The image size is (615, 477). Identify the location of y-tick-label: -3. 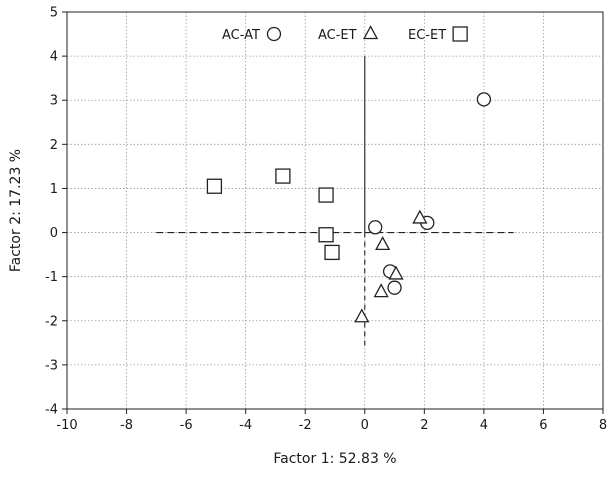
(51, 365).